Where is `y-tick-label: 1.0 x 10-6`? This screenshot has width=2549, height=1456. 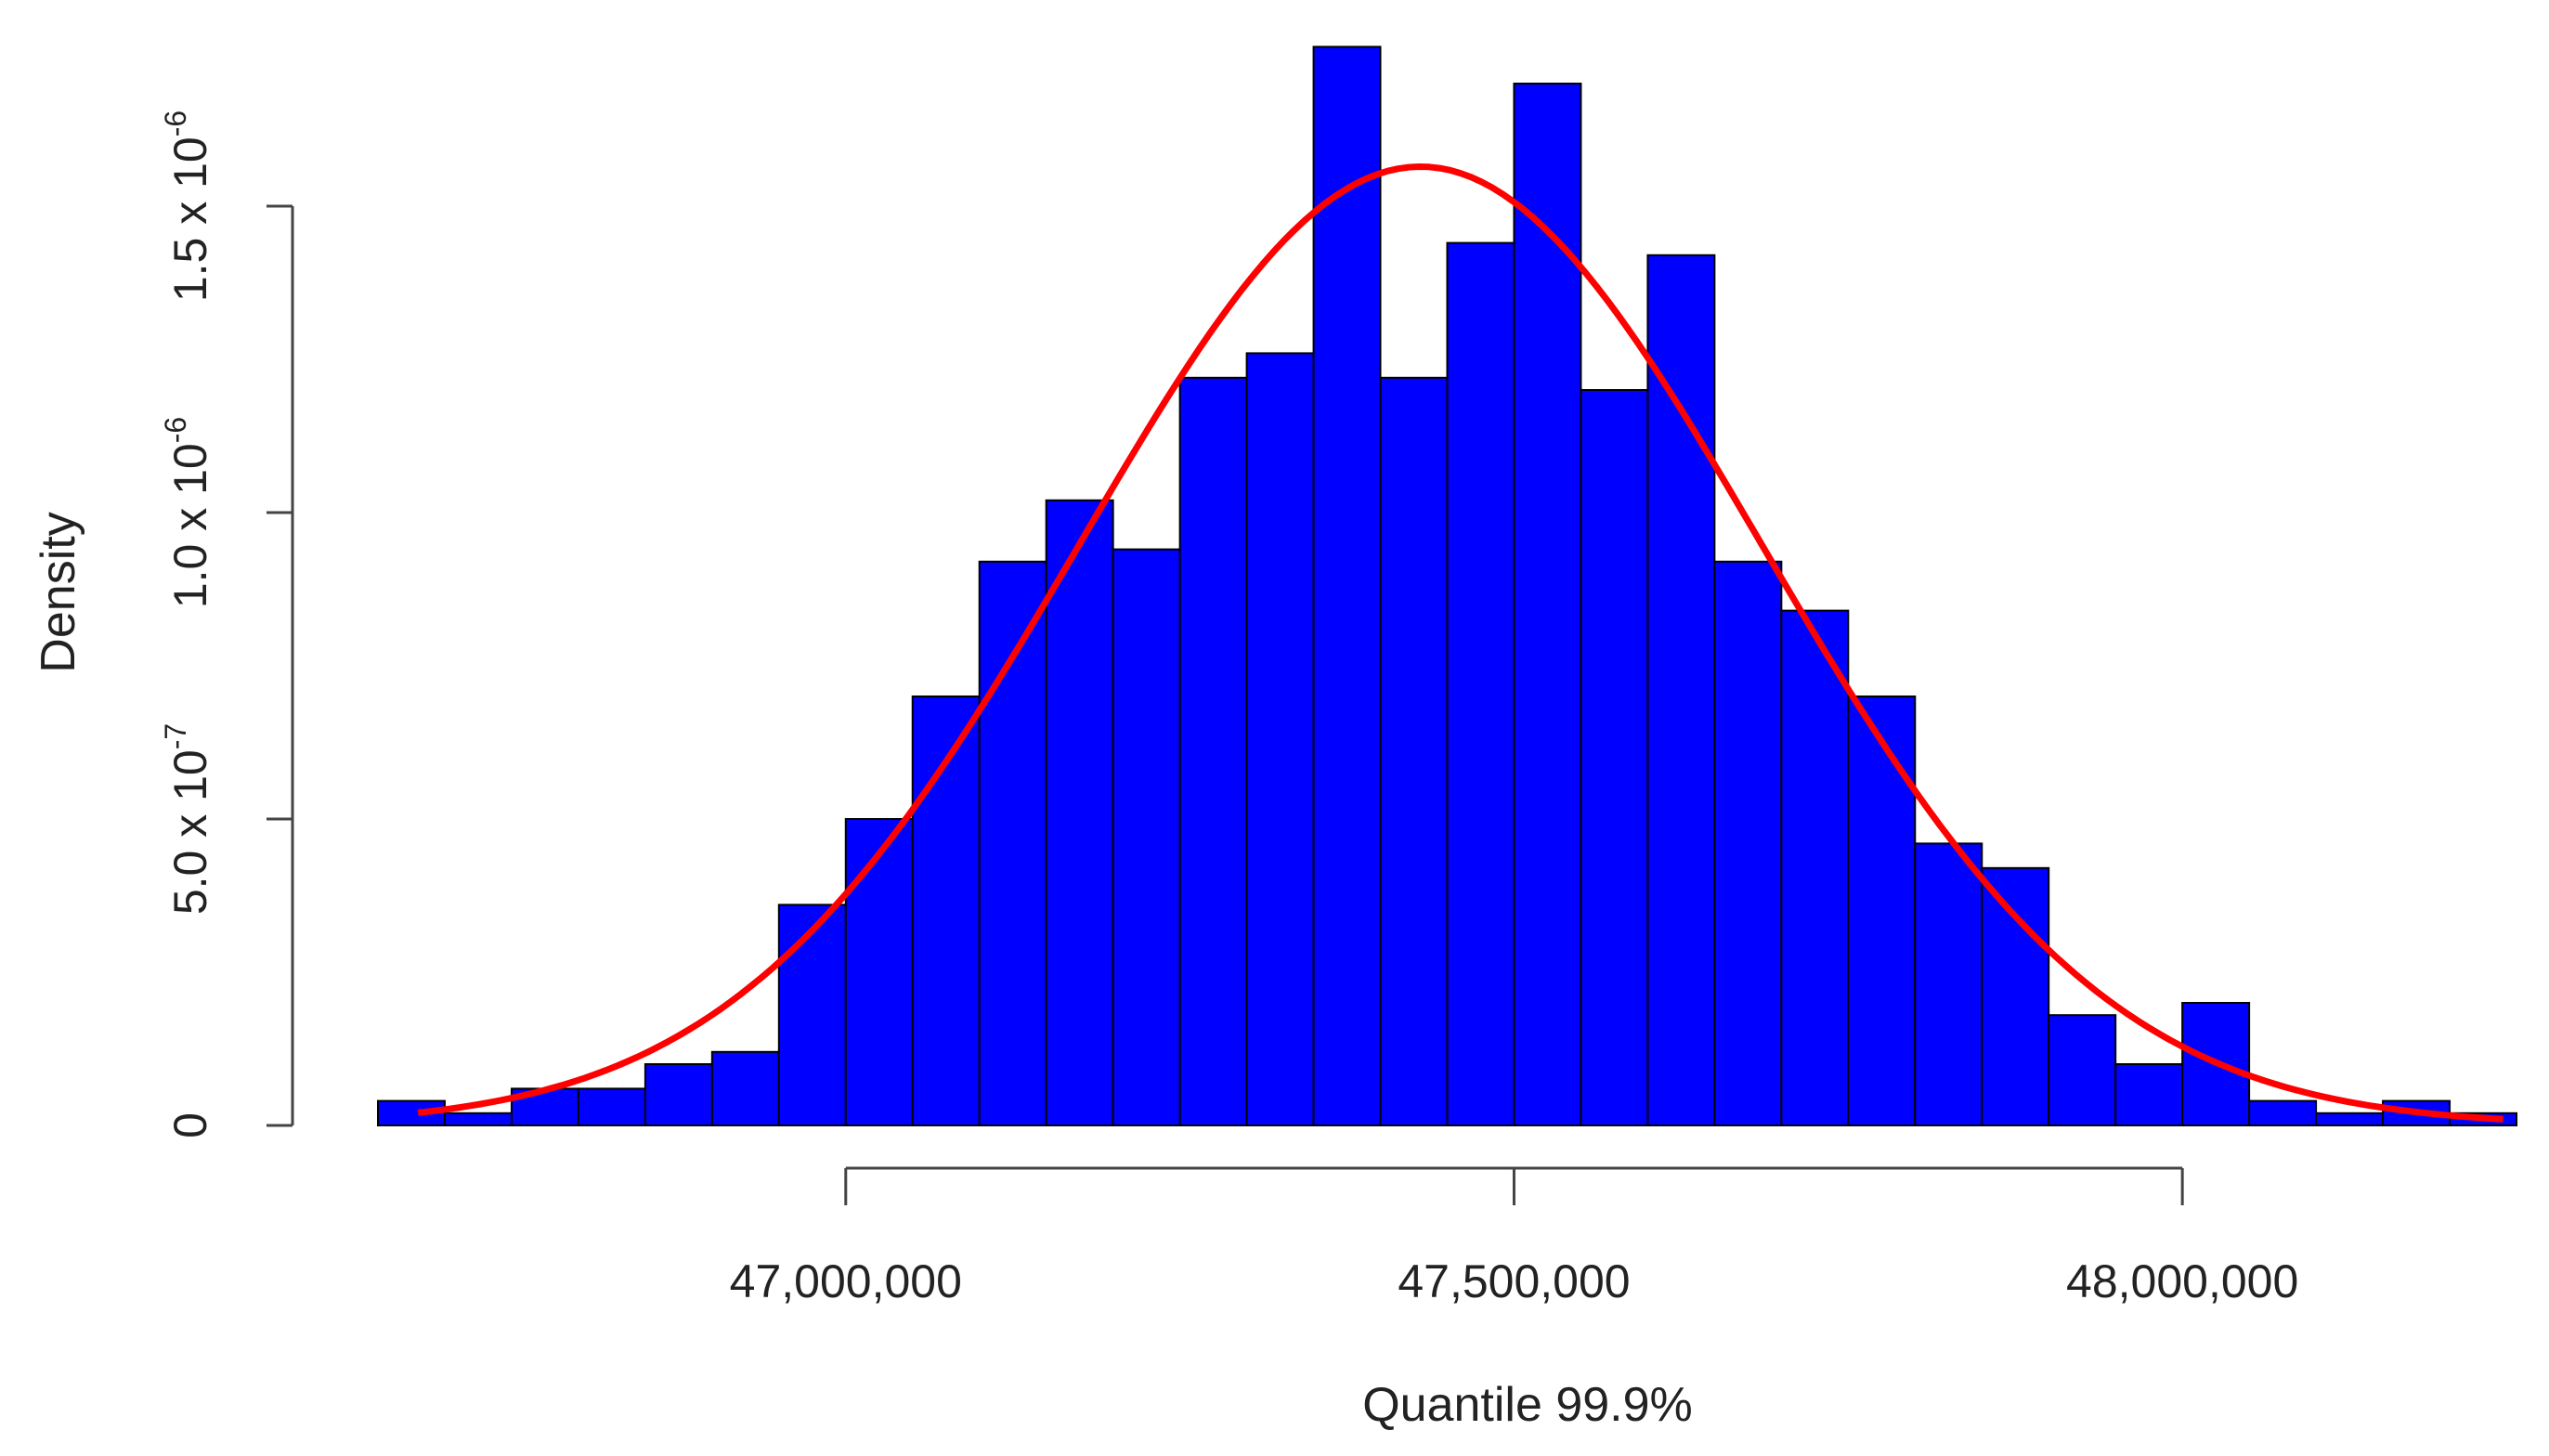
y-tick-label: 1.0 x 10-6 is located at coordinates (187, 512).